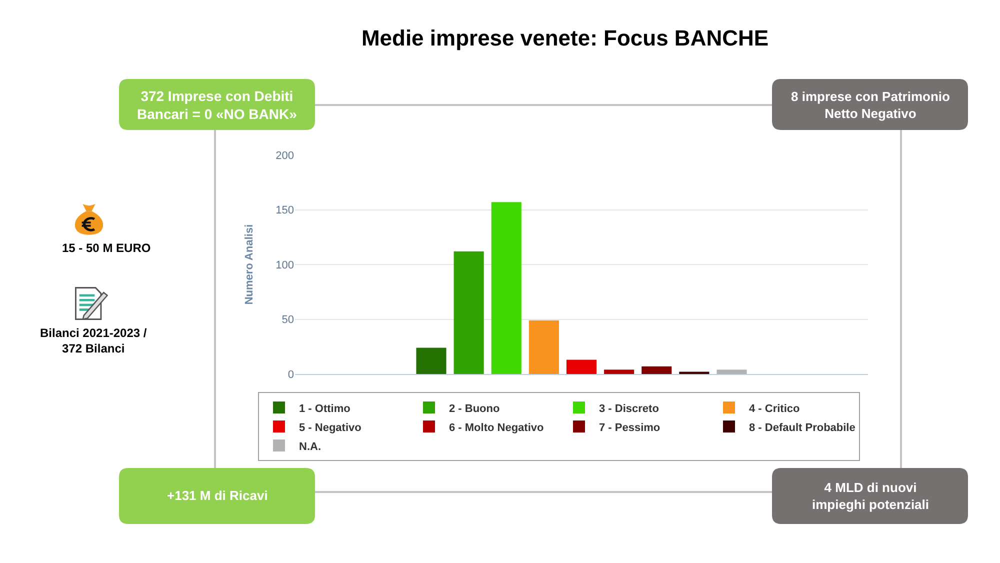  Describe the element at coordinates (496, 428) in the screenshot. I see `legend-label: 6 - Molto Negativo` at that location.